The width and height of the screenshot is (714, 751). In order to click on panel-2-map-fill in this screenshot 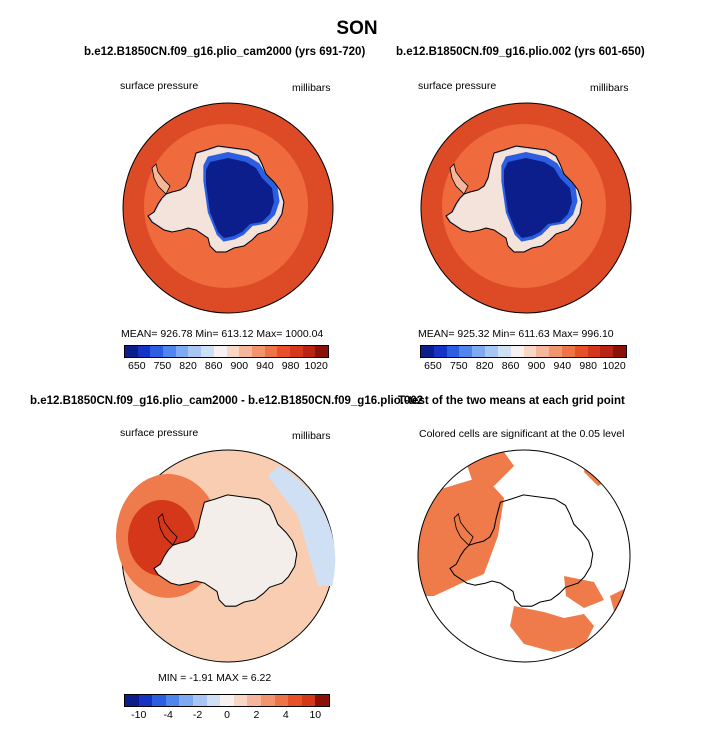, I will do `click(526, 208)`.